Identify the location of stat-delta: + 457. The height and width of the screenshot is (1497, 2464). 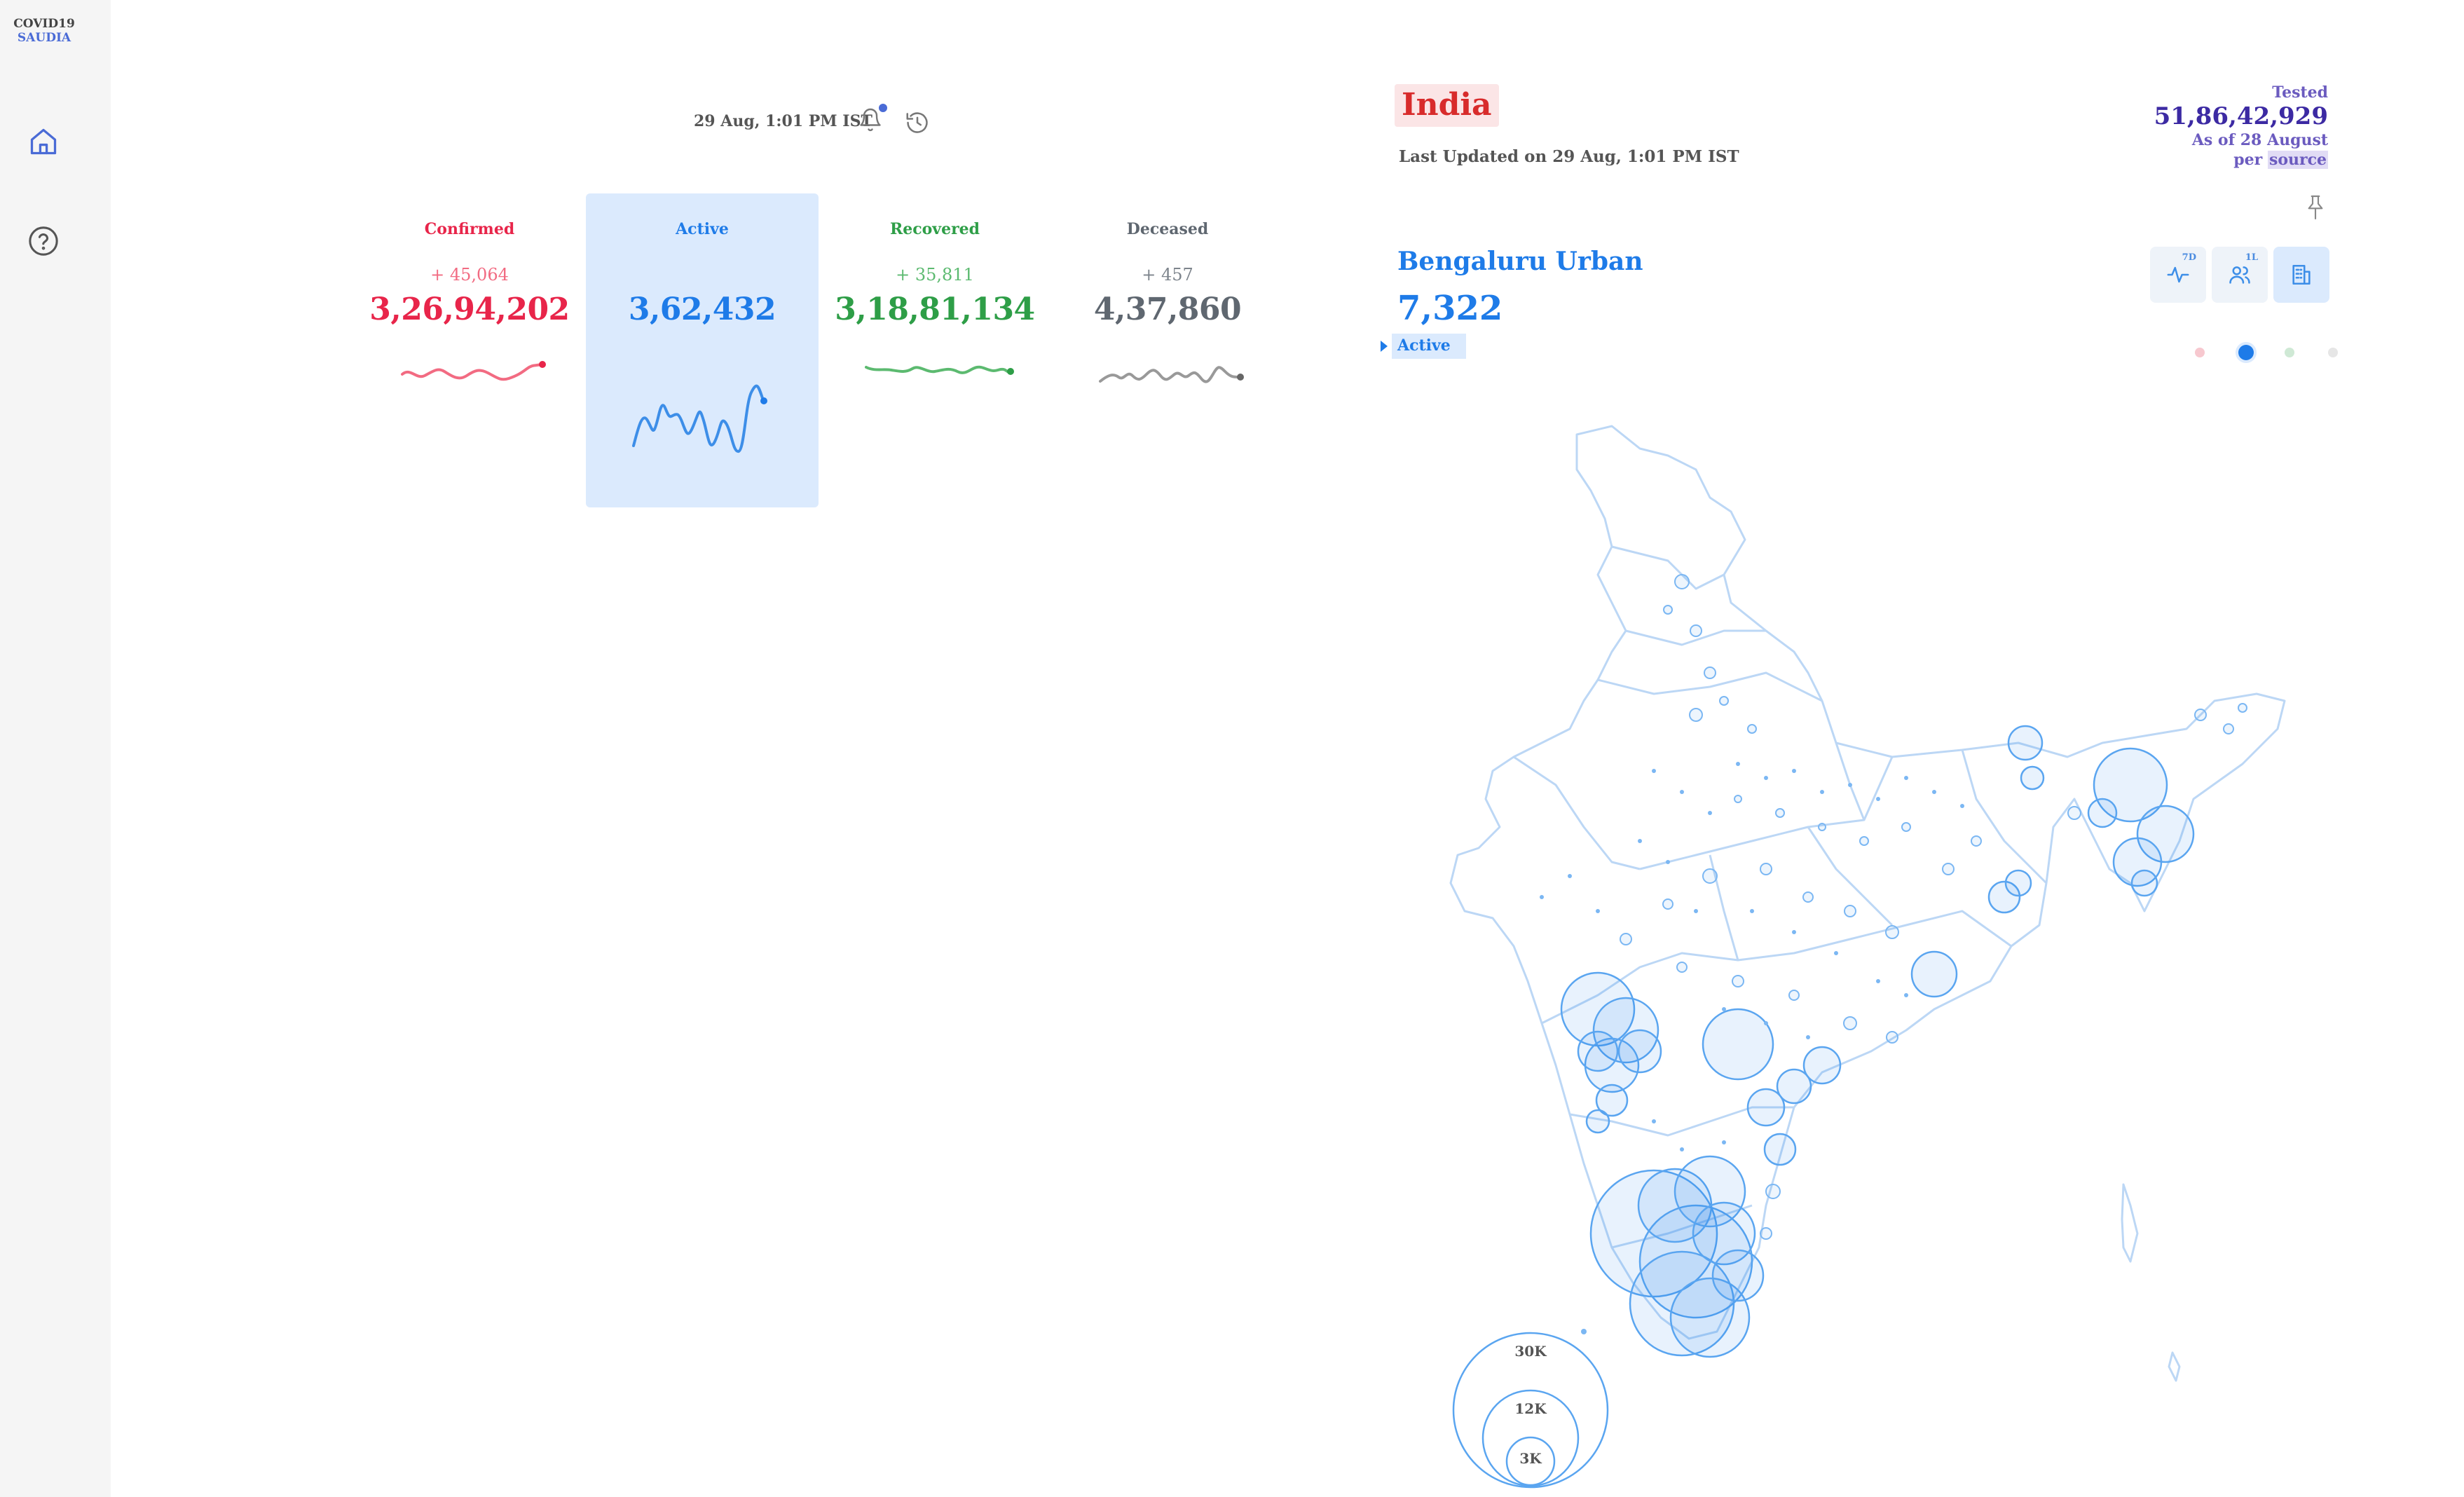
(1167, 275).